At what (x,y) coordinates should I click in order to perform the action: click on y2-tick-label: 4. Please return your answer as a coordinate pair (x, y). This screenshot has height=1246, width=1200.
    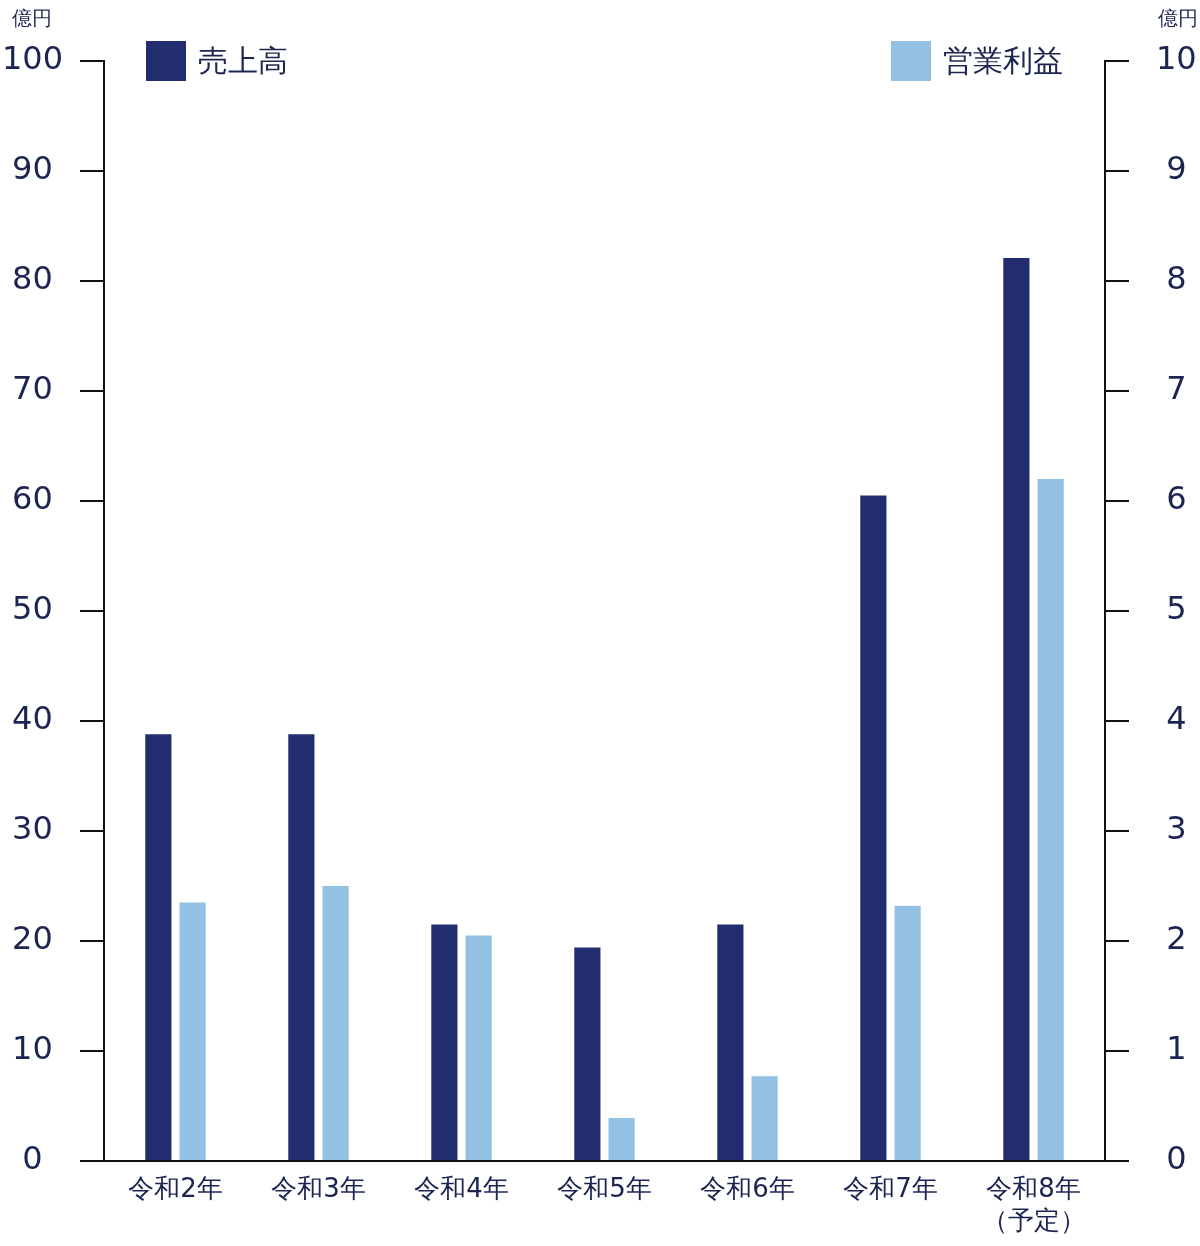
    Looking at the image, I should click on (1176, 718).